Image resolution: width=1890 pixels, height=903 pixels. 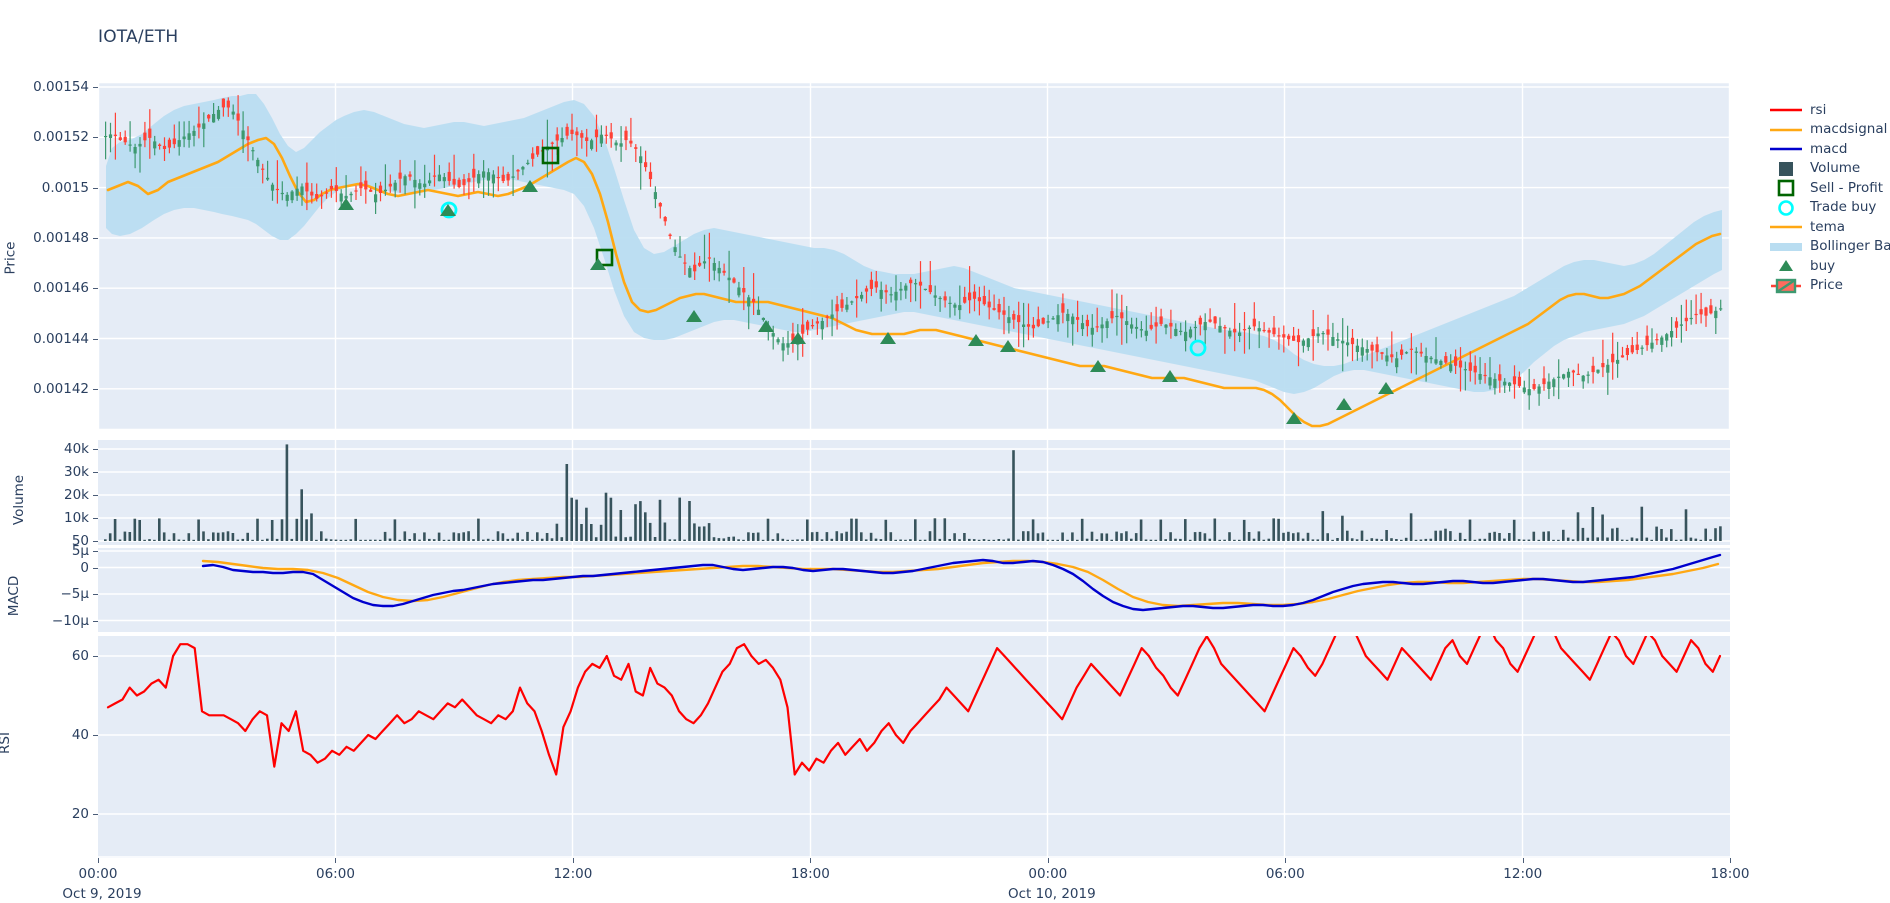 What do you see at coordinates (1835, 168) in the screenshot?
I see `legend-item-label: Volume` at bounding box center [1835, 168].